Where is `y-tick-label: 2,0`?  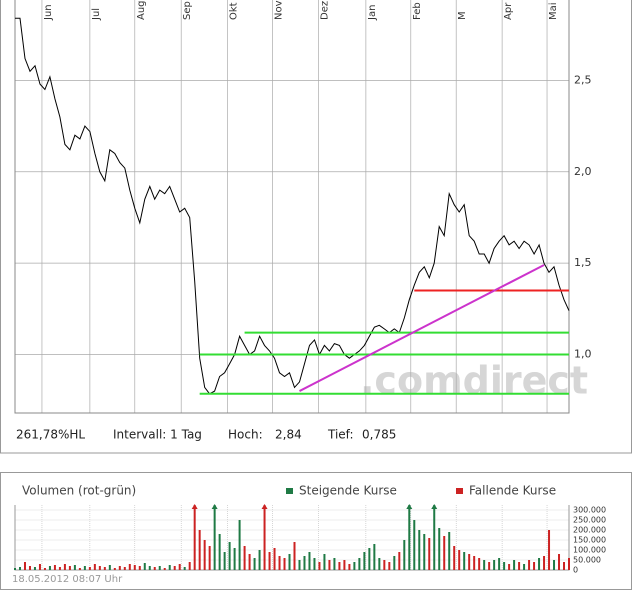 y-tick-label: 2,0 is located at coordinates (583, 171).